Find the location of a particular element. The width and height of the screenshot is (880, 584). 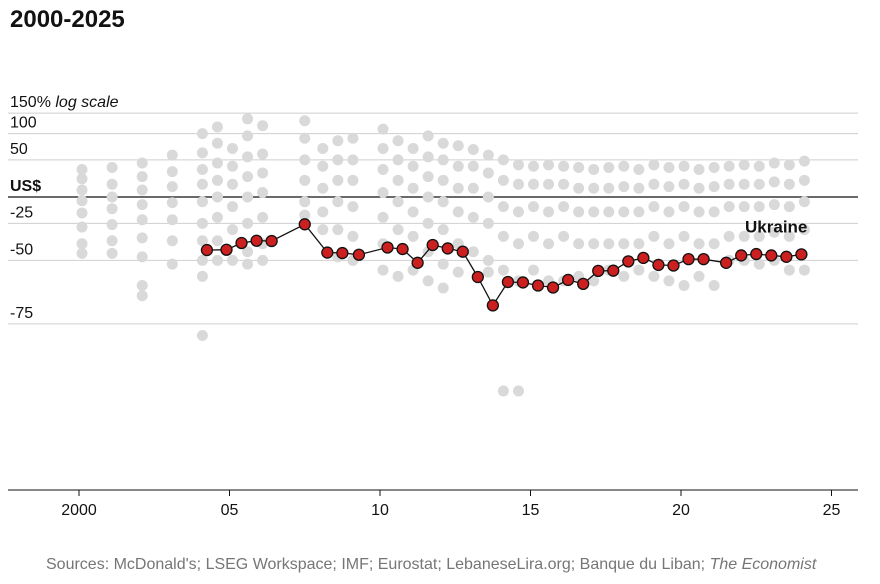

y-tick-label: 100 is located at coordinates (23, 123).